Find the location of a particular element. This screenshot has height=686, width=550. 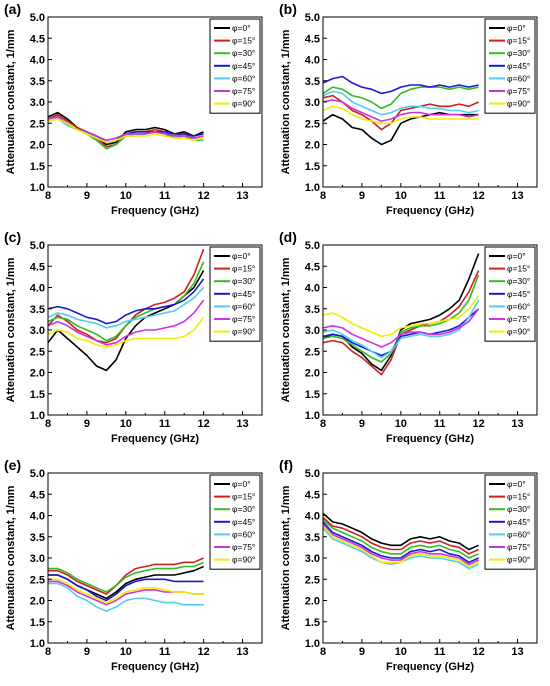

panel-label: (b) is located at coordinates (288, 9).